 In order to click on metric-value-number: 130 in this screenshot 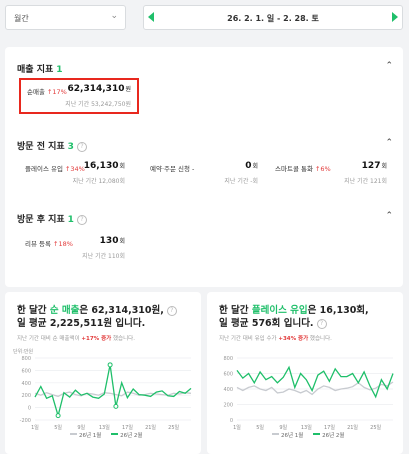, I will do `click(109, 241)`.